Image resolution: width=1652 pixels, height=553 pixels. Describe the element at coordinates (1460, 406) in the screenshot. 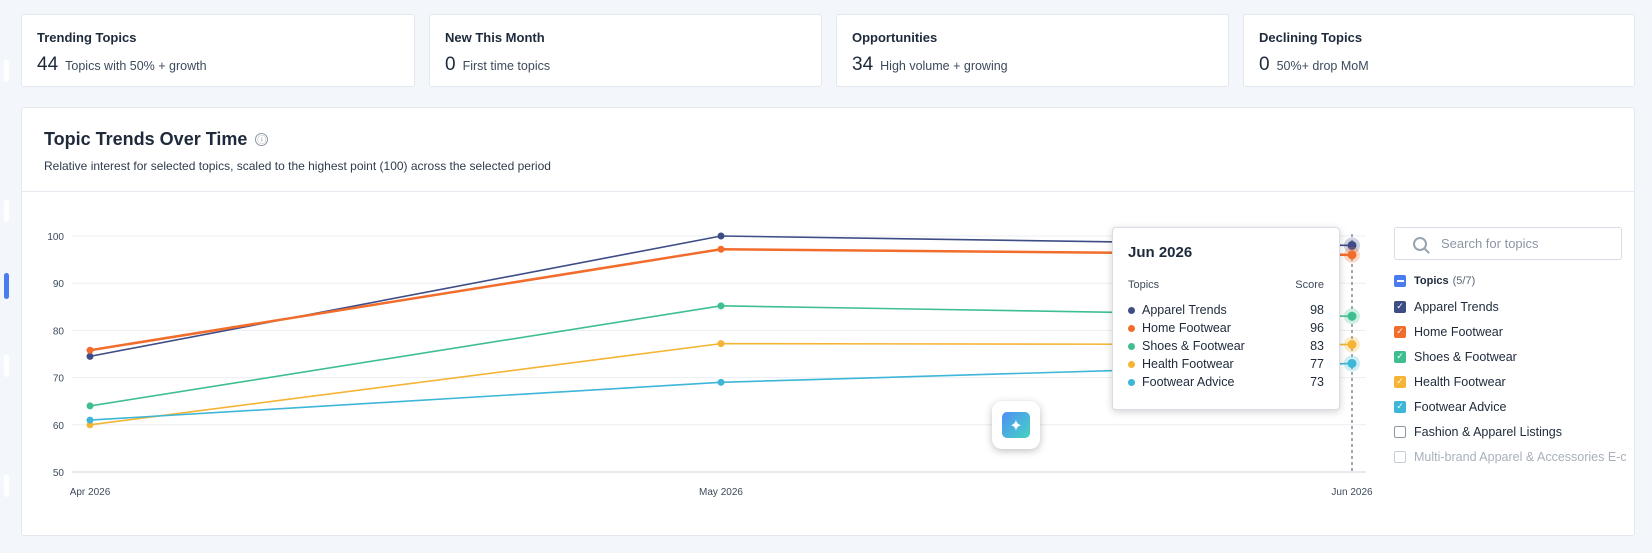

I see `topic-option-label: Footwear Advice` at that location.